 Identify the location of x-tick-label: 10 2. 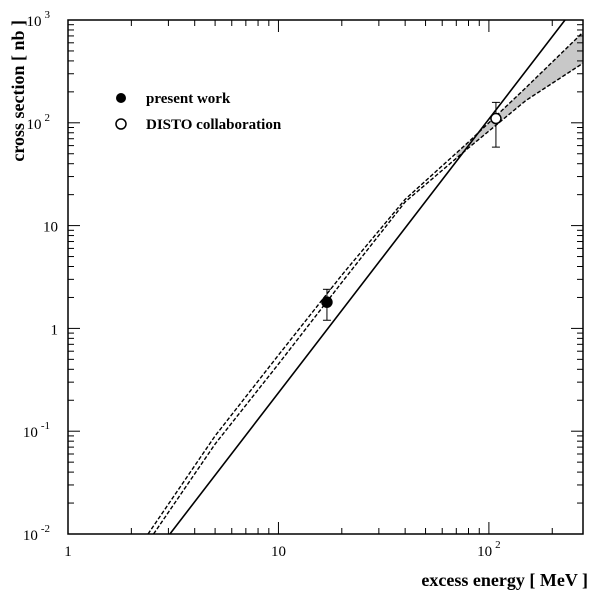
(489, 549).